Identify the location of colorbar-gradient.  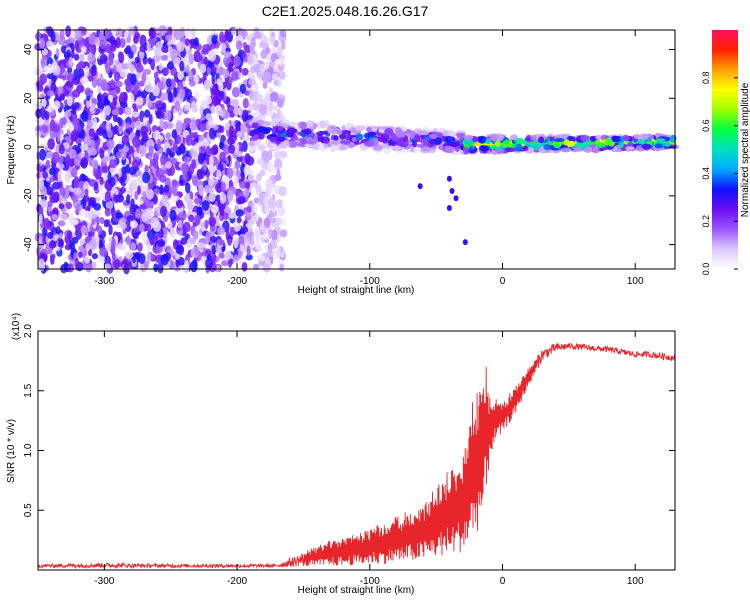
(725, 149).